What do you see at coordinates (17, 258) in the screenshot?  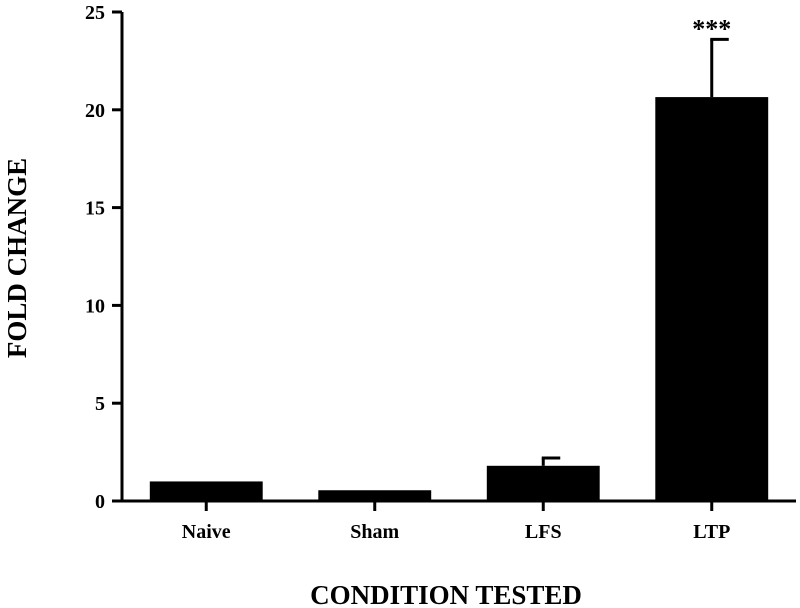 I see `y-axis-title: FOLD CHANGE` at bounding box center [17, 258].